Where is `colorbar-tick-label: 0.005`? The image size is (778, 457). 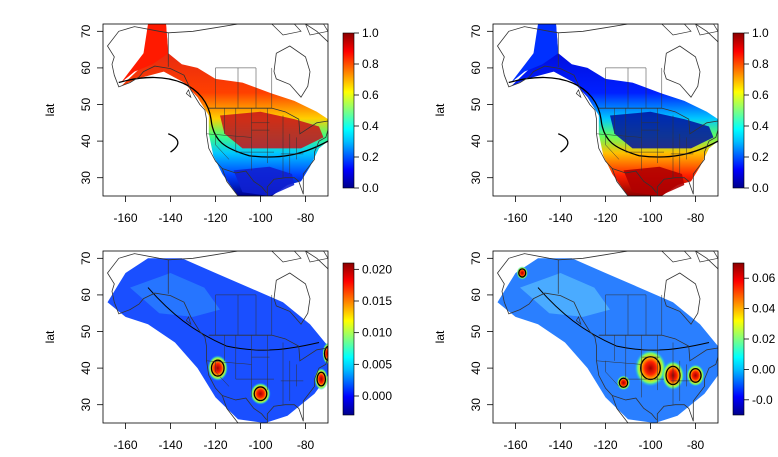
colorbar-tick-label: 0.005 is located at coordinates (377, 364).